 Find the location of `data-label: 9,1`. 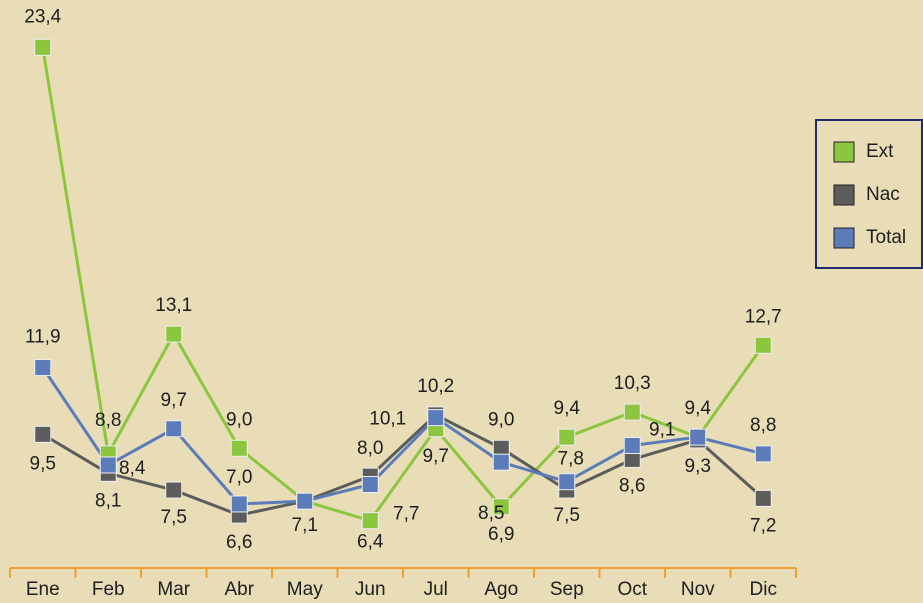

data-label: 9,1 is located at coordinates (662, 430).